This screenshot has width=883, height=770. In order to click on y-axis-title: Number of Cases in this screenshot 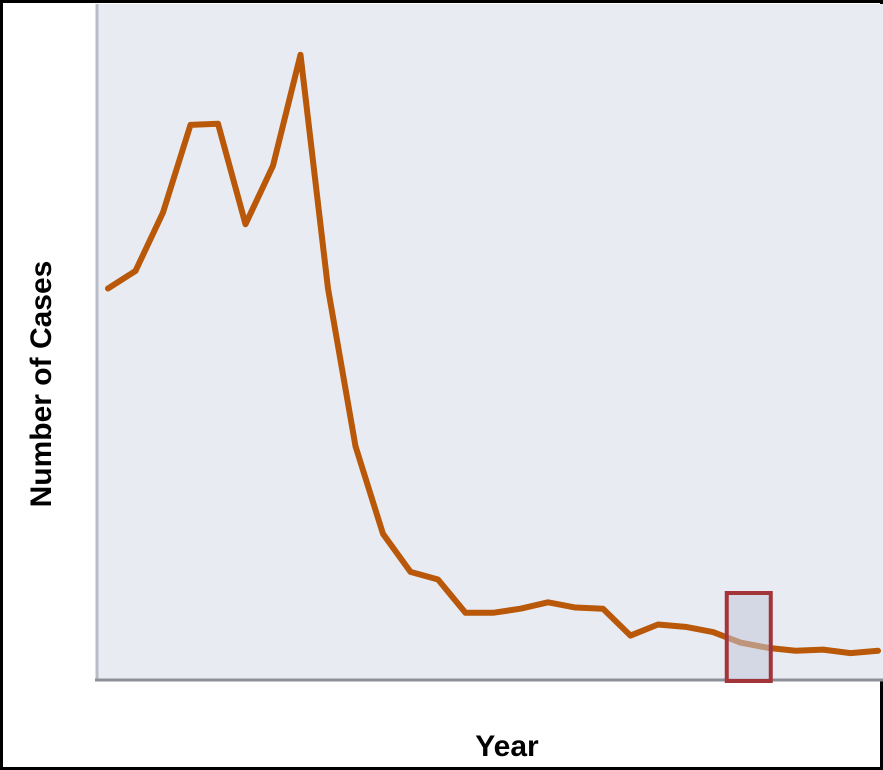, I will do `click(41, 384)`.